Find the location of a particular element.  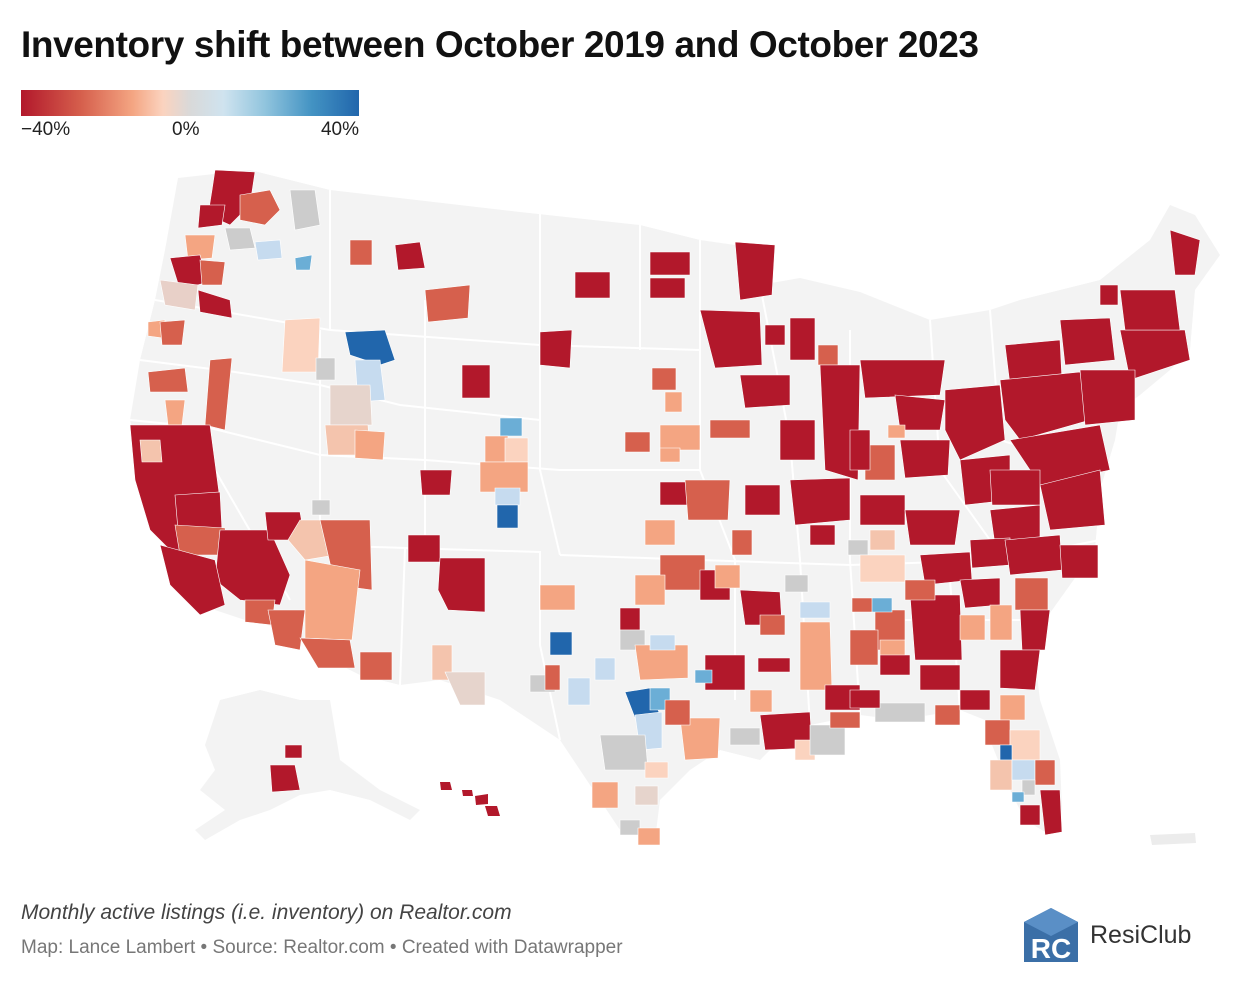

resiclub-brand: RC ResiClub is located at coordinates (1106, 935).